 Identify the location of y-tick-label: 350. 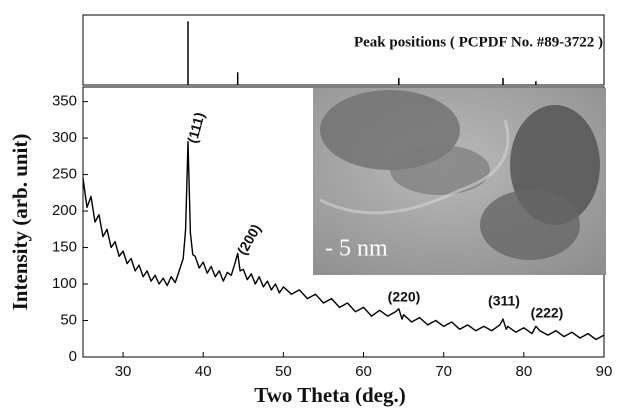
(64, 101).